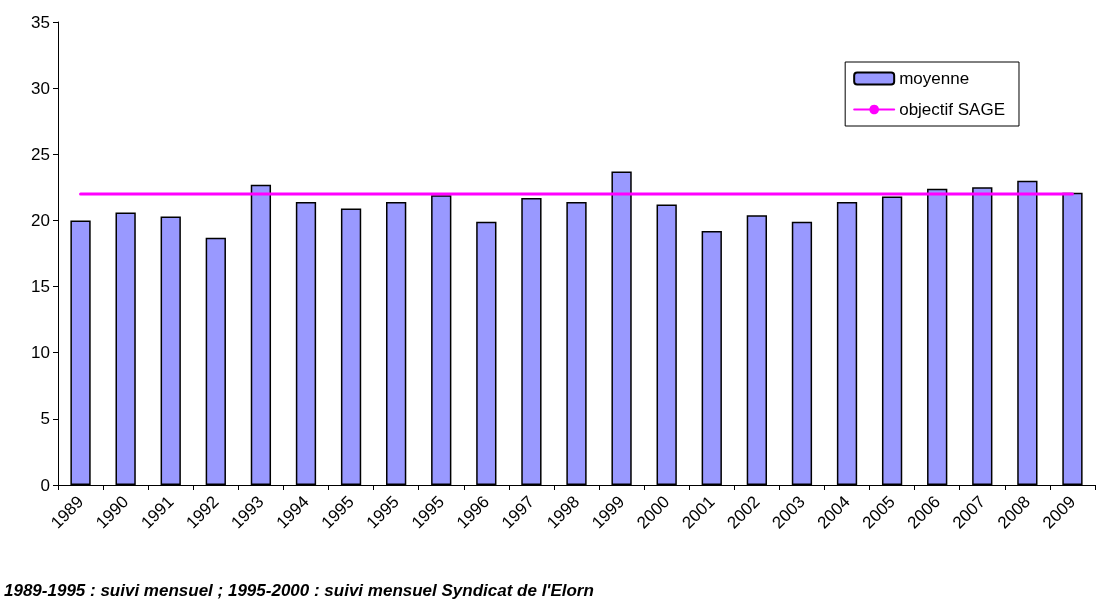 The height and width of the screenshot is (605, 1099). Describe the element at coordinates (40, 22) in the screenshot. I see `y-tick-label: 35` at that location.